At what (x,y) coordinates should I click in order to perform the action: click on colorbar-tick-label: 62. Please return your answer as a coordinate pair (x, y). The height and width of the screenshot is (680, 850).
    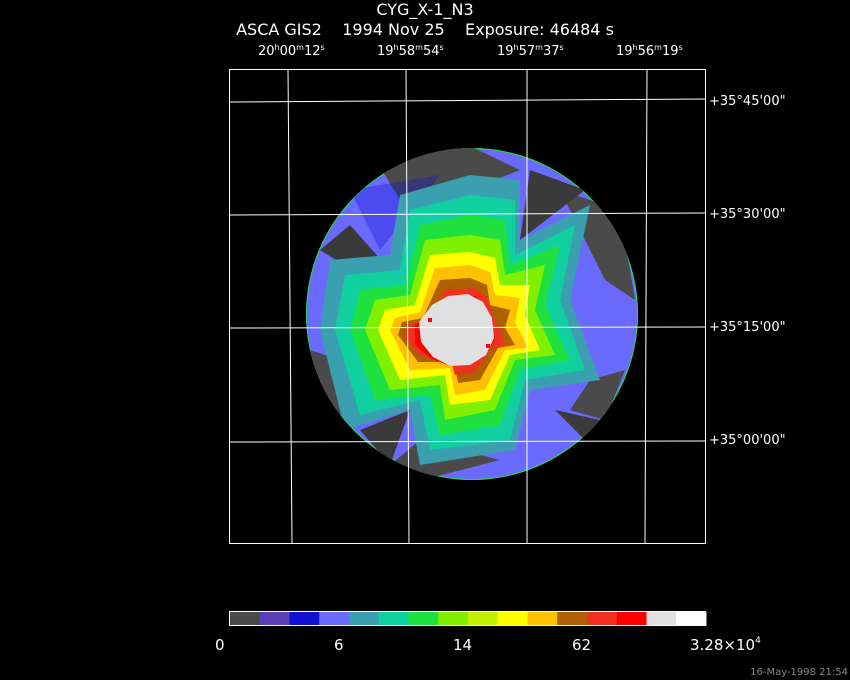
    Looking at the image, I should click on (582, 645).